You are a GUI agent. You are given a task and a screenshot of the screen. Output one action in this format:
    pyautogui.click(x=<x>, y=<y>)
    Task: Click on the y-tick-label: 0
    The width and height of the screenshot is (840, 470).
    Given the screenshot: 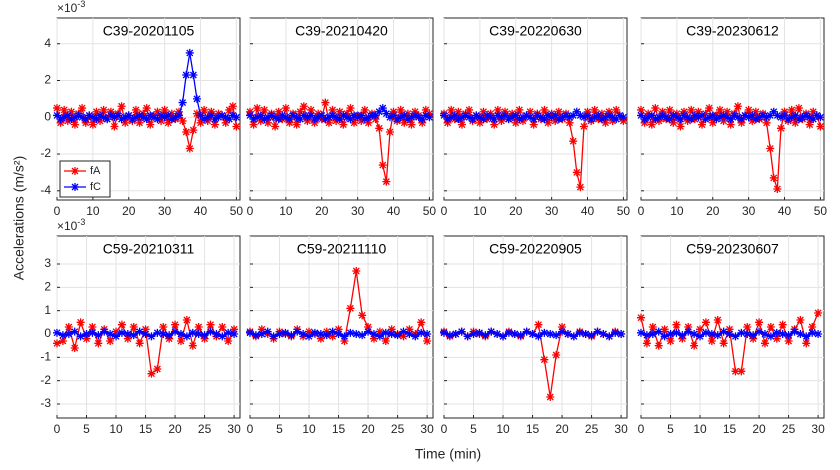 What is the action you would take?
    pyautogui.click(x=47, y=333)
    